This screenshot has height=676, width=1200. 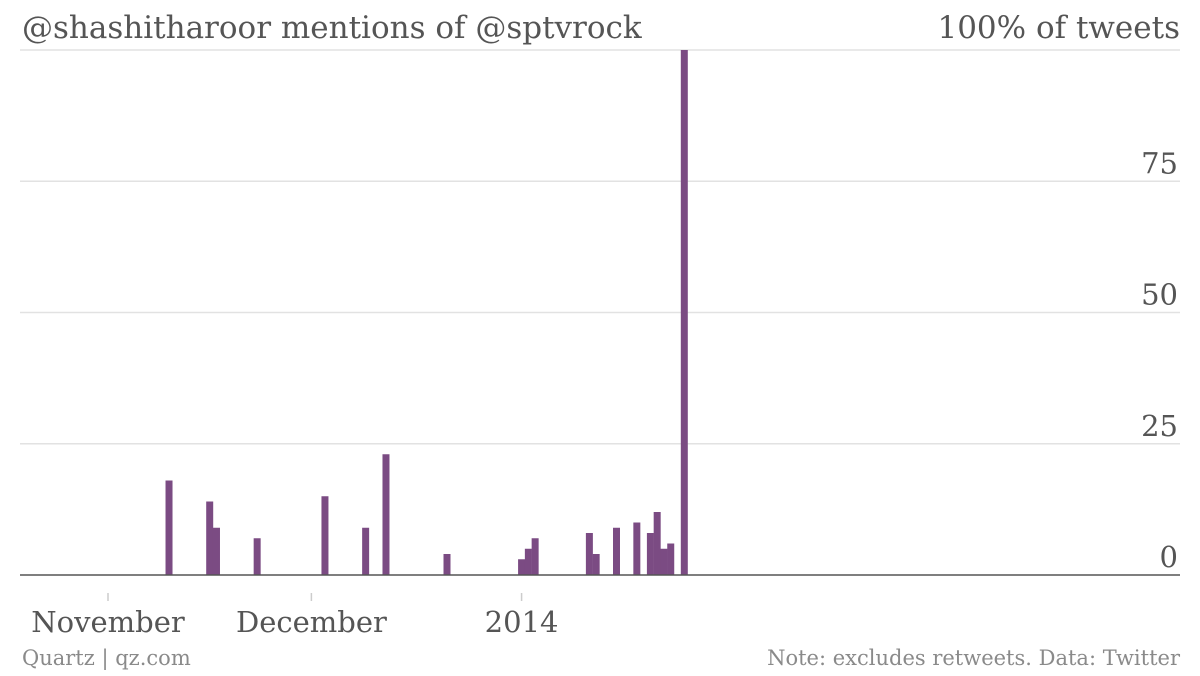 I want to click on y-tick-label: 75, so click(x=1159, y=163).